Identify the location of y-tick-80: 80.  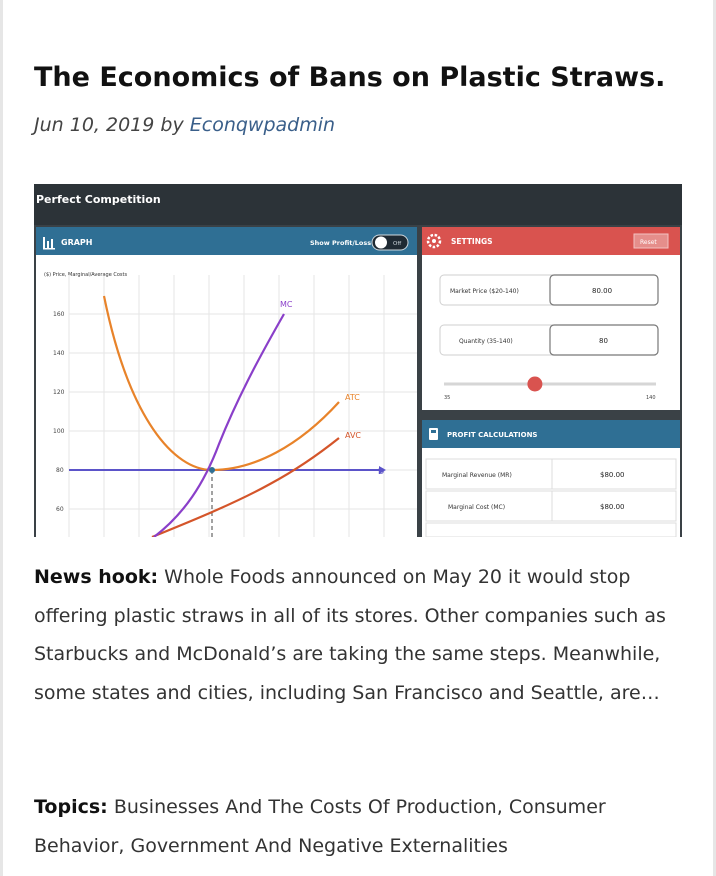
(60, 470).